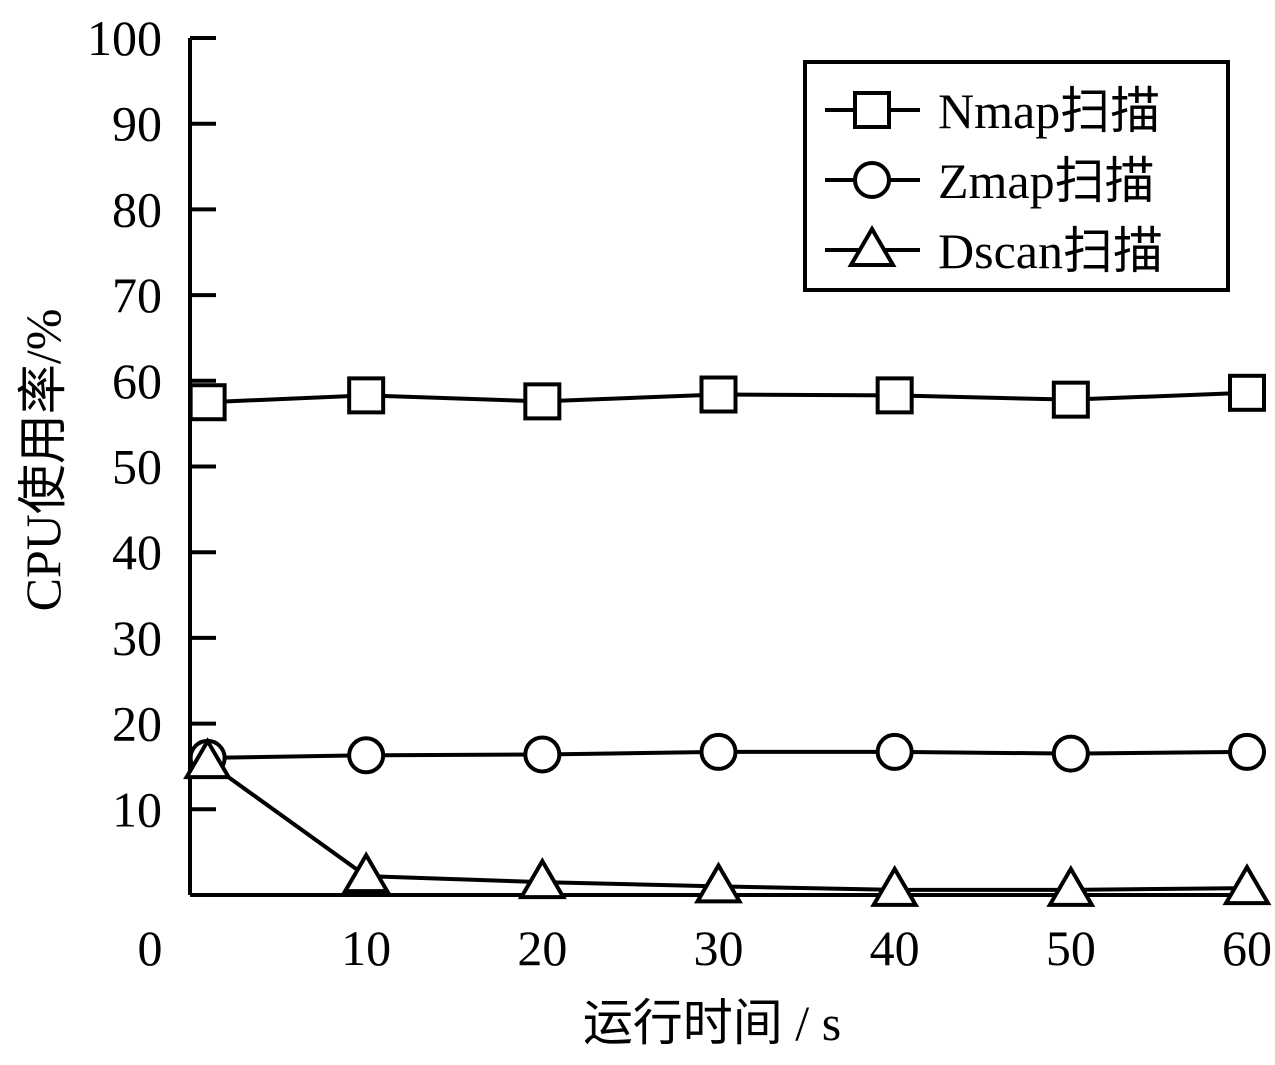 The image size is (1275, 1065). I want to click on x-tick-label: 0, so click(150, 948).